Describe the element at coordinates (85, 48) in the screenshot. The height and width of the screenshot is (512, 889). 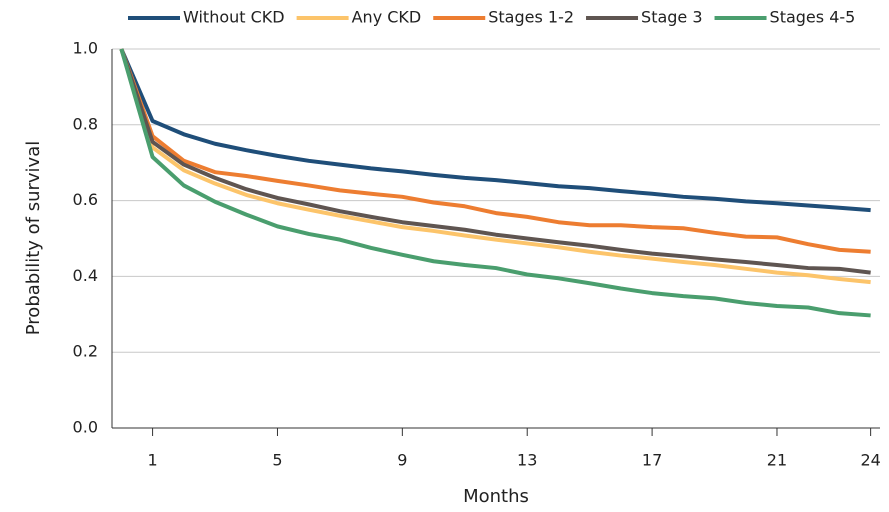
I see `y-tick-label: 1.0` at that location.